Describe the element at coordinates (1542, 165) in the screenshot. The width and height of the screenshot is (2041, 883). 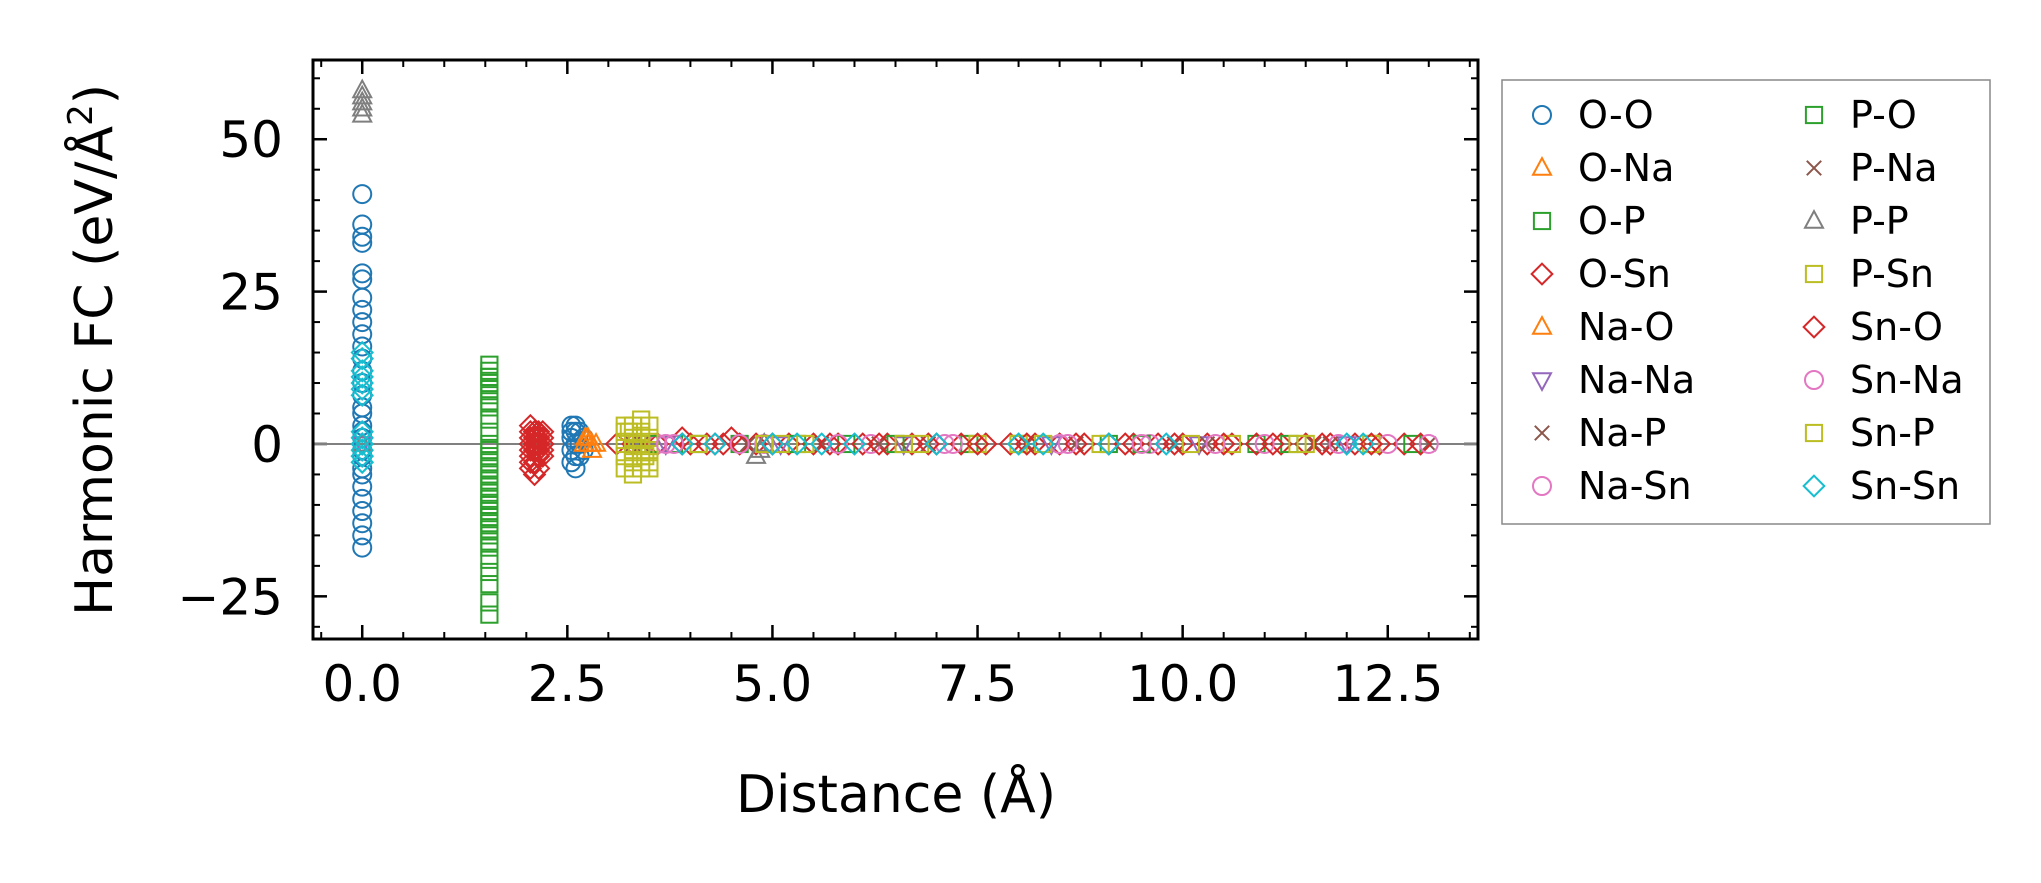
I see `legend-marker-o-na` at that location.